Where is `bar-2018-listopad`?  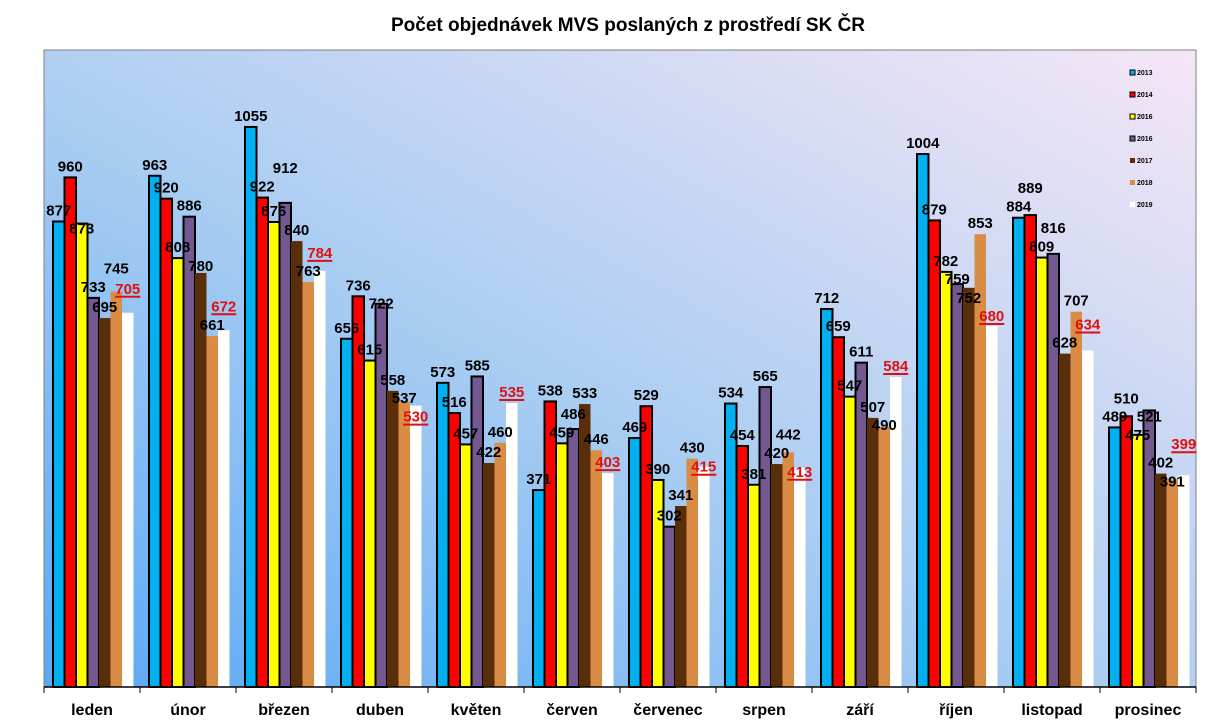 bar-2018-listopad is located at coordinates (1076, 499).